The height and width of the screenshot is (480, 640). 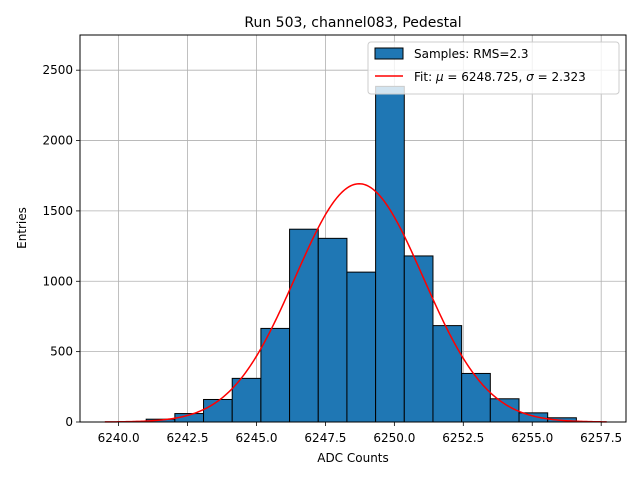 I want to click on y-tick-label: 500, so click(x=61, y=352).